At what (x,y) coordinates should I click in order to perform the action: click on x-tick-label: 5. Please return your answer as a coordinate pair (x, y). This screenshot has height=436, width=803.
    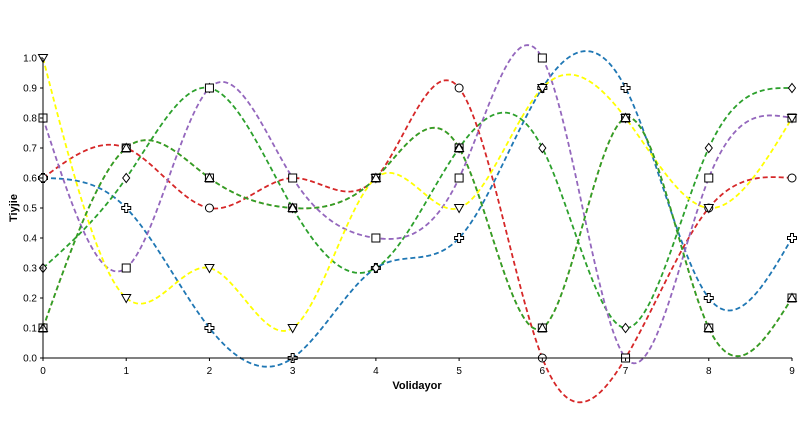
    Looking at the image, I should click on (459, 371).